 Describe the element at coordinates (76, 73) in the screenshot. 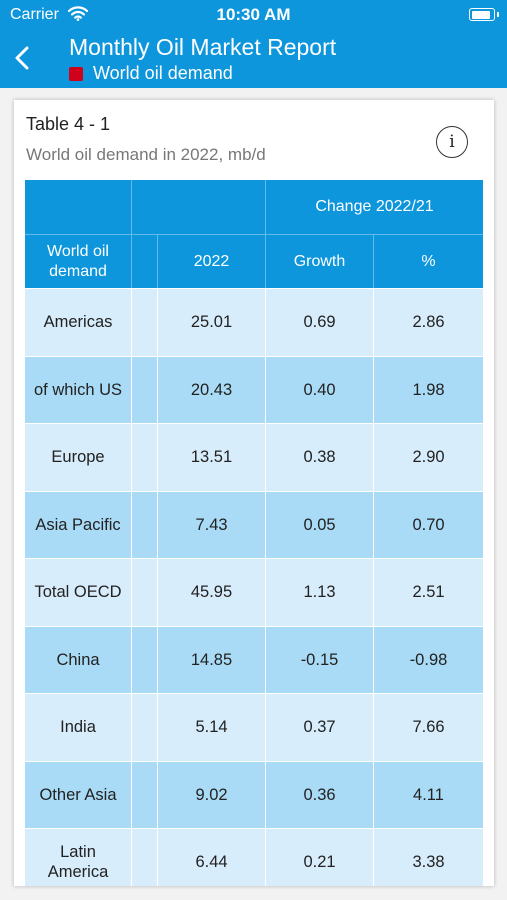

I see `section-marker-icon` at that location.